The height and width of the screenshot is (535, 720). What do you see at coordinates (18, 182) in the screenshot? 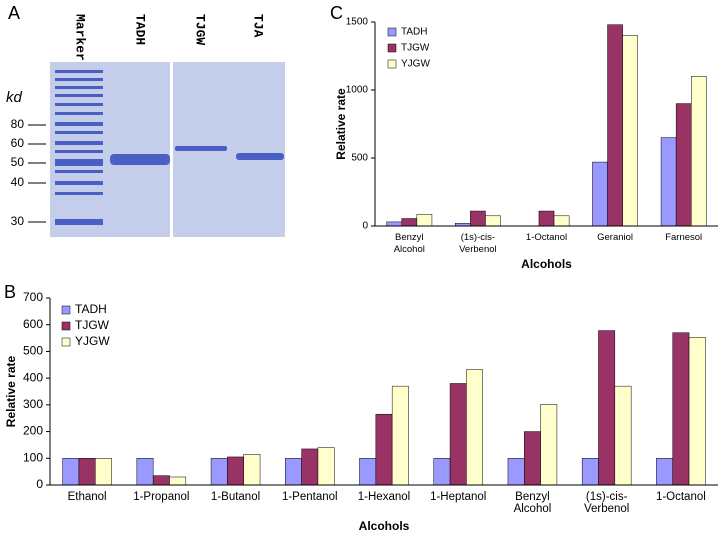
I see `marker-label: 40` at bounding box center [18, 182].